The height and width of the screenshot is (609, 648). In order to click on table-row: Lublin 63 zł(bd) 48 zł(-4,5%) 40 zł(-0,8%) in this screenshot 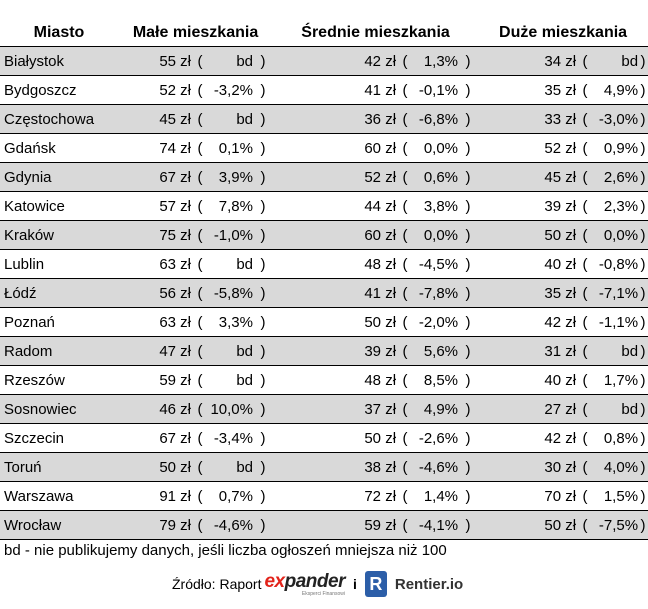, I will do `click(324, 264)`.